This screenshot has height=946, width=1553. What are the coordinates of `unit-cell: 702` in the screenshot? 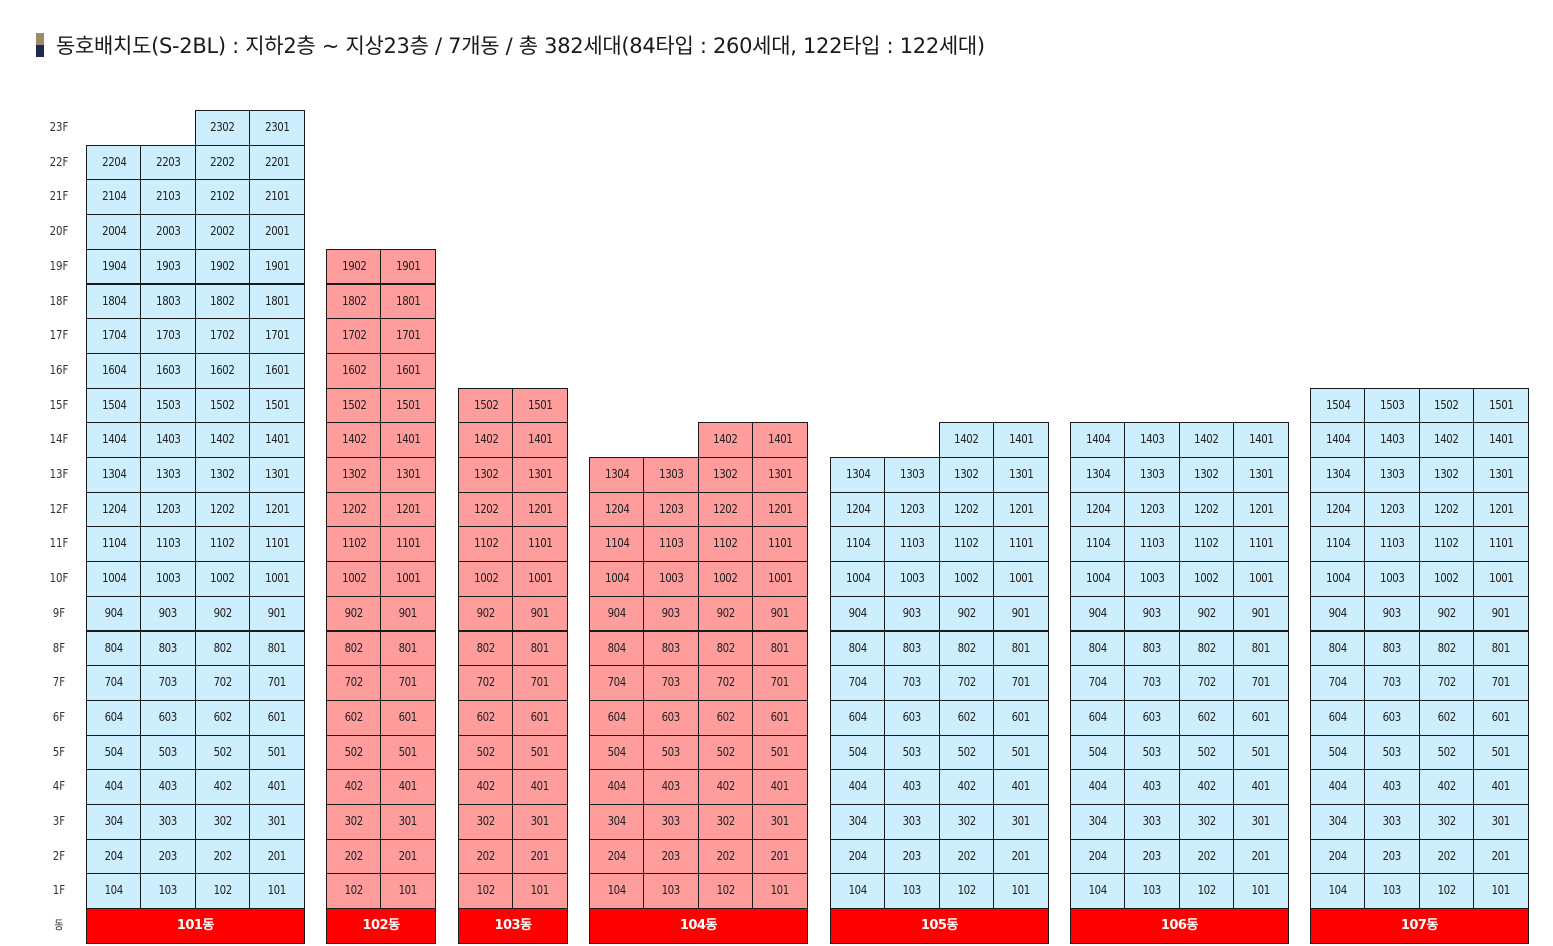 It's located at (486, 683).